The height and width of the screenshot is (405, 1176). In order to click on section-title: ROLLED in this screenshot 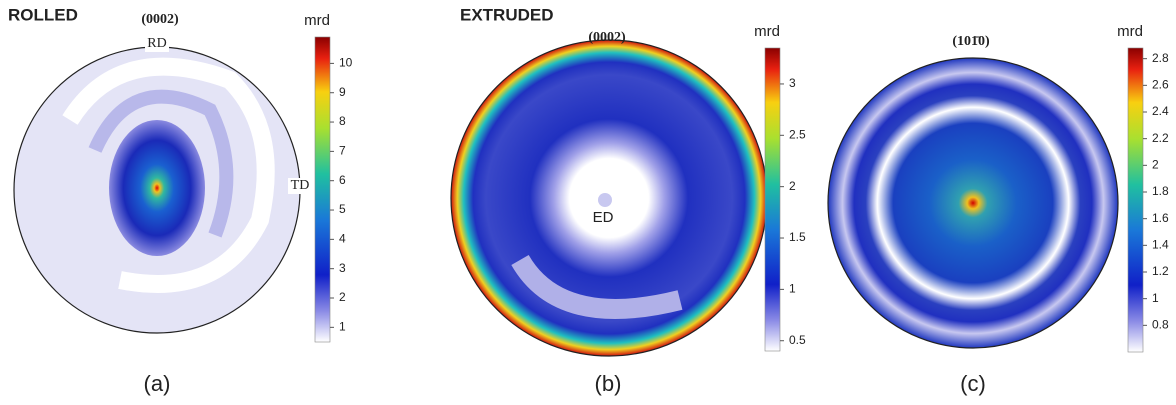, I will do `click(43, 14)`.